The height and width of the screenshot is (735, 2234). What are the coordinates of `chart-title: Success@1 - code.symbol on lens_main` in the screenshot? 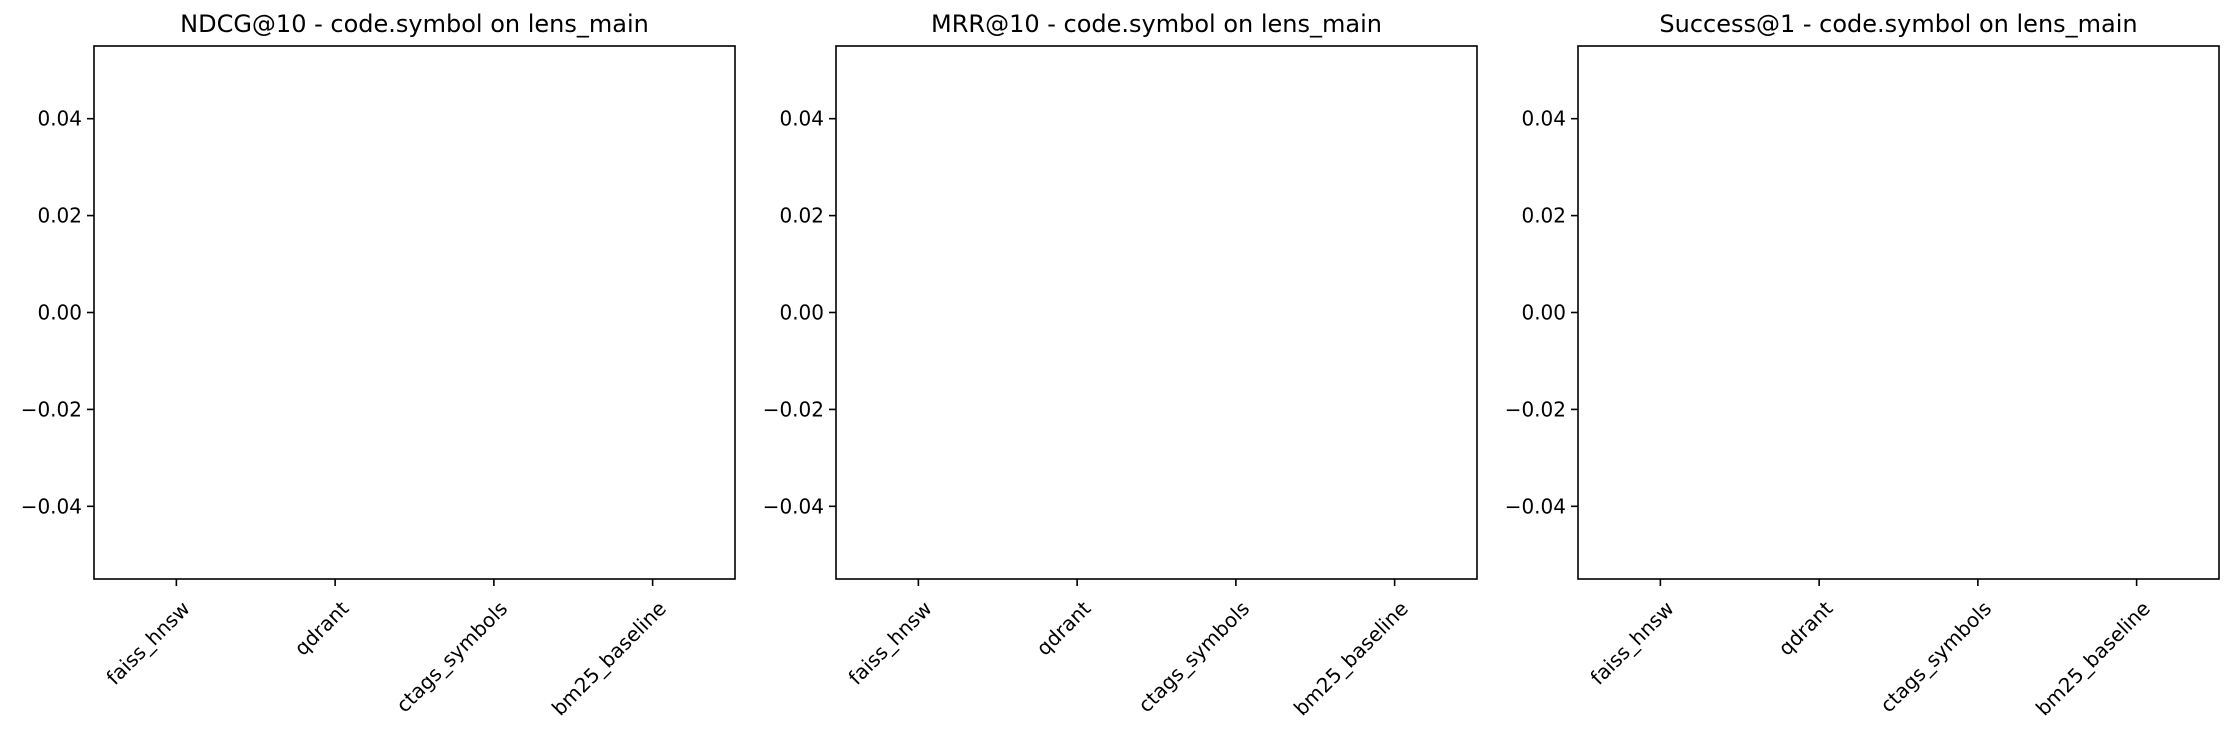 It's located at (1898, 24).